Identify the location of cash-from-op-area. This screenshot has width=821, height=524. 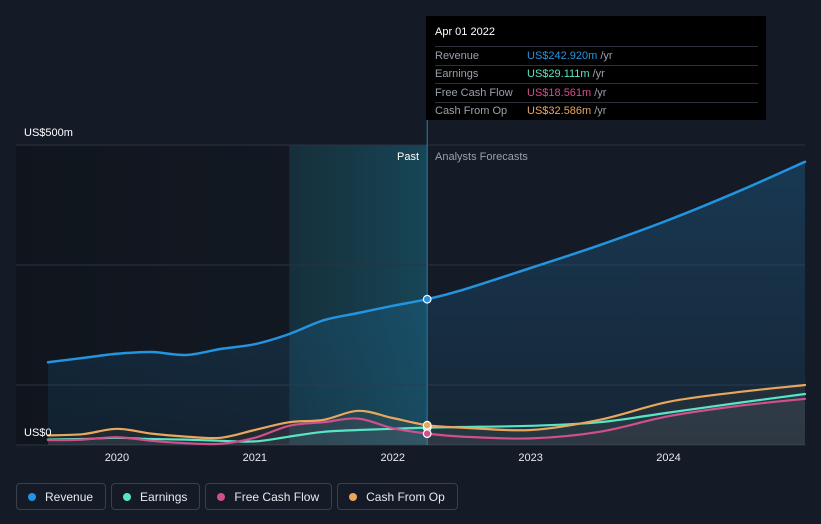
(426, 415).